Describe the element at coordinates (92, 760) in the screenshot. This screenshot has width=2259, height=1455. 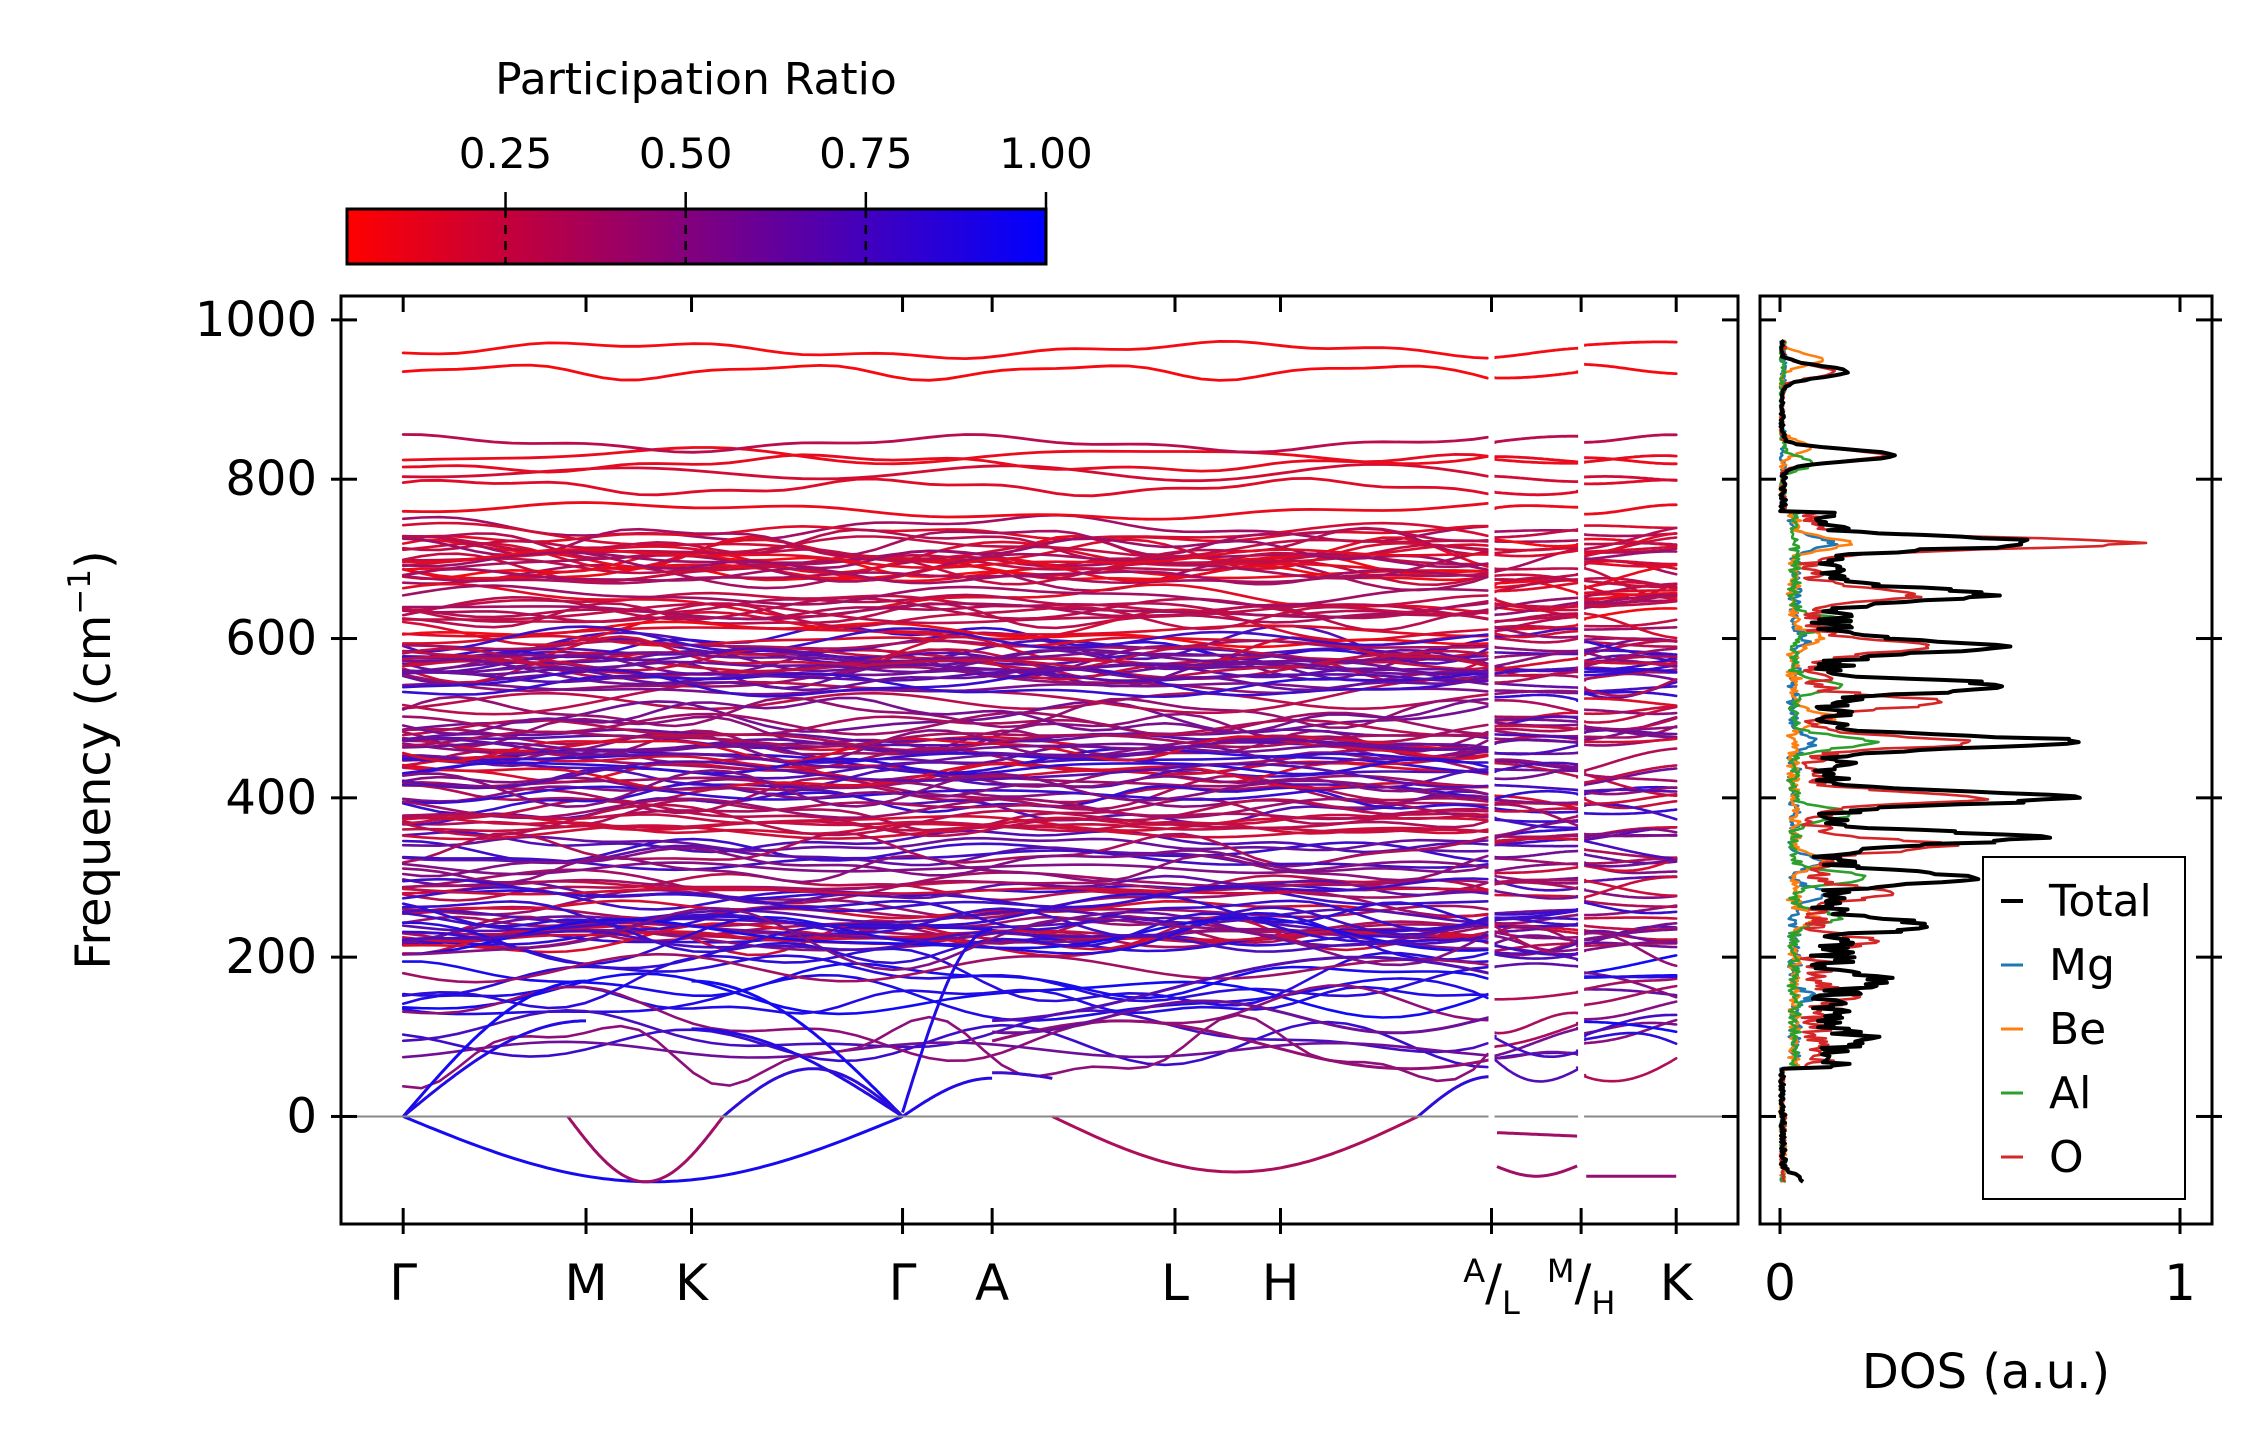
I see `frequency-axis-label: Frequency (cm−1)` at that location.